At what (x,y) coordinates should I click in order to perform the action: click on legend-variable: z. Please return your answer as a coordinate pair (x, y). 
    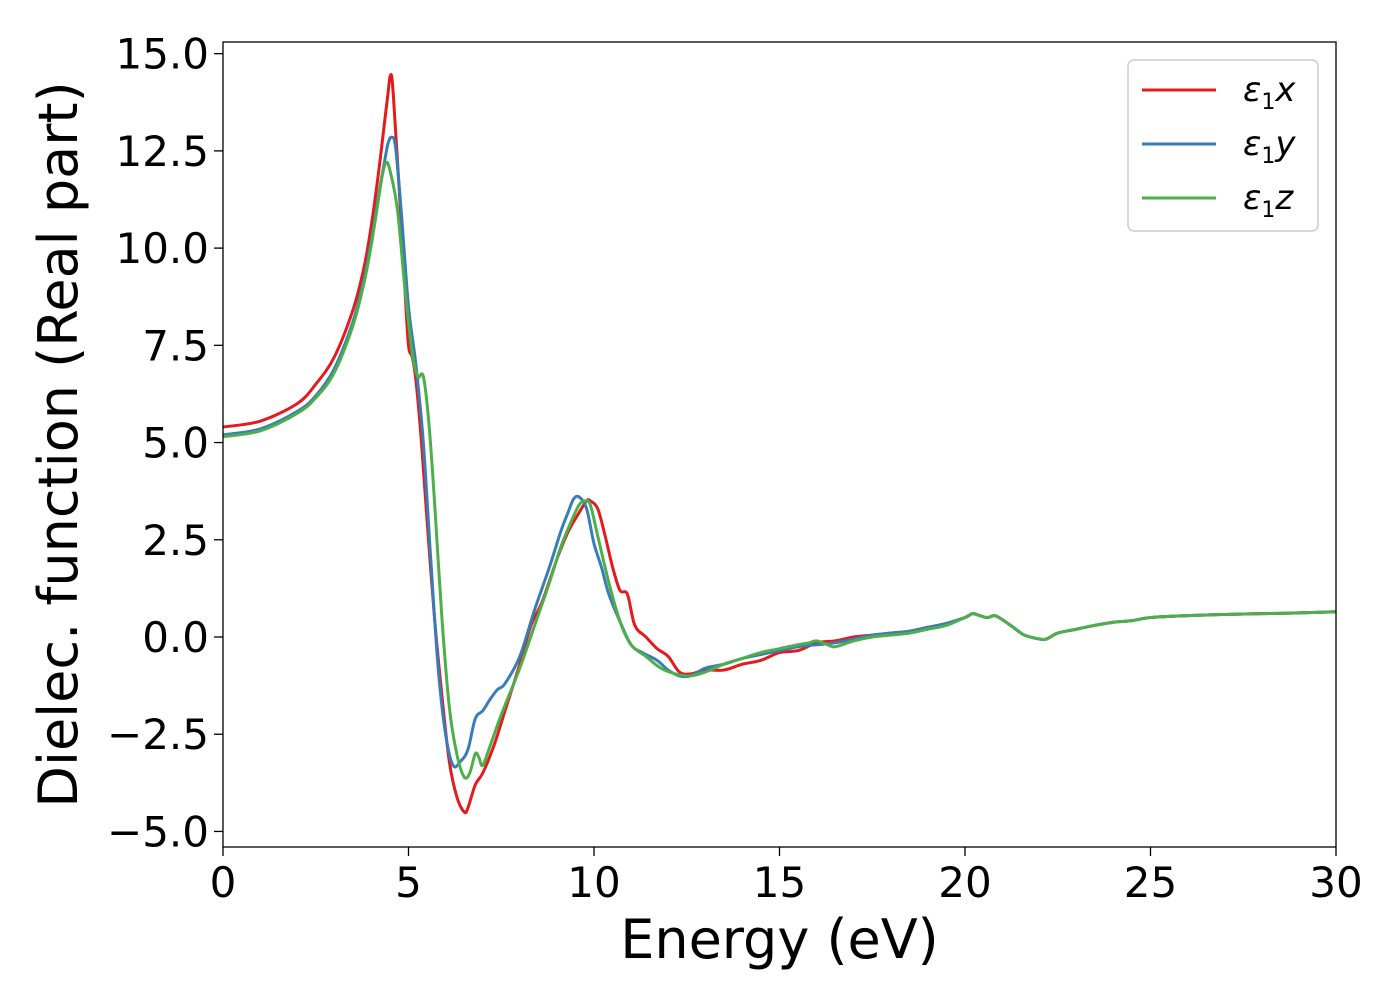
    Looking at the image, I should click on (1284, 198).